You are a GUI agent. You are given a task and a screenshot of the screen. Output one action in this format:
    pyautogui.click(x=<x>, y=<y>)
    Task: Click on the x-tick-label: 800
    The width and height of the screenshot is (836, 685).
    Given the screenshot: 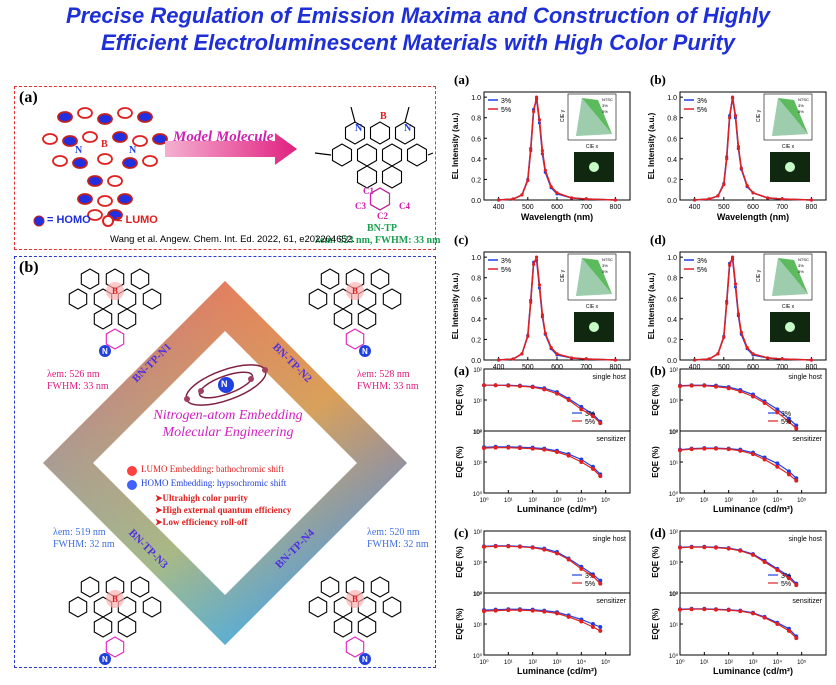 What is the action you would take?
    pyautogui.click(x=616, y=207)
    